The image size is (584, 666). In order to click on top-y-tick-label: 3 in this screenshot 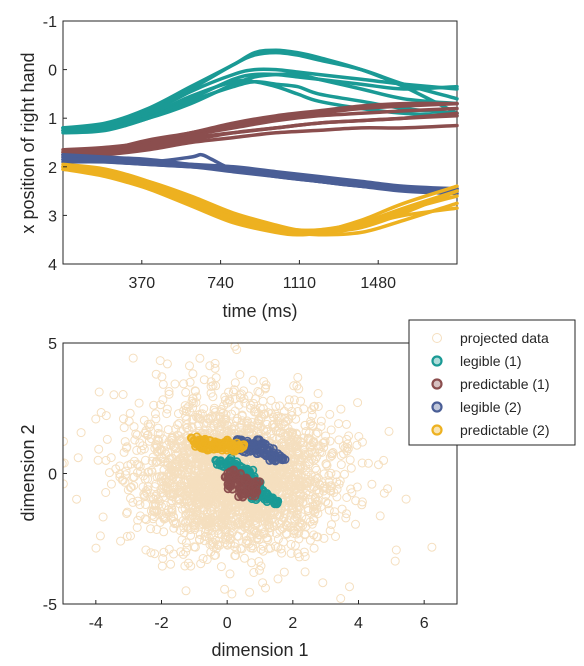, I will do `click(52, 216)`.